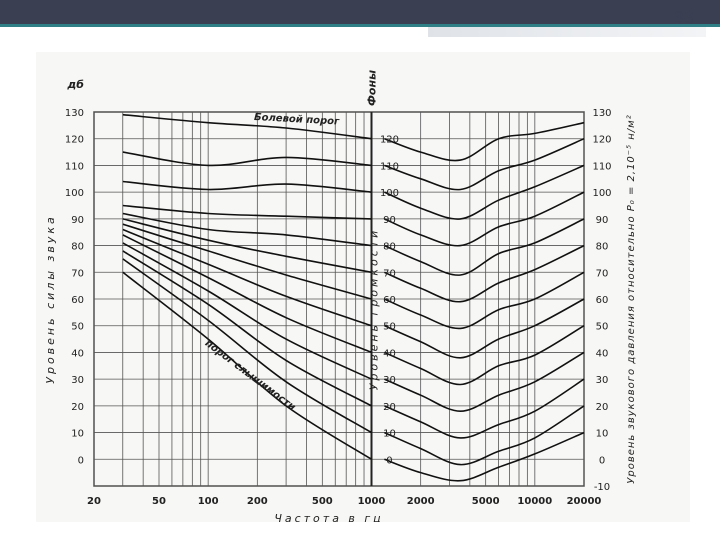 The image size is (720, 540). Describe the element at coordinates (389, 300) in the screenshot. I see `y-middle-tick-label: 60` at that location.